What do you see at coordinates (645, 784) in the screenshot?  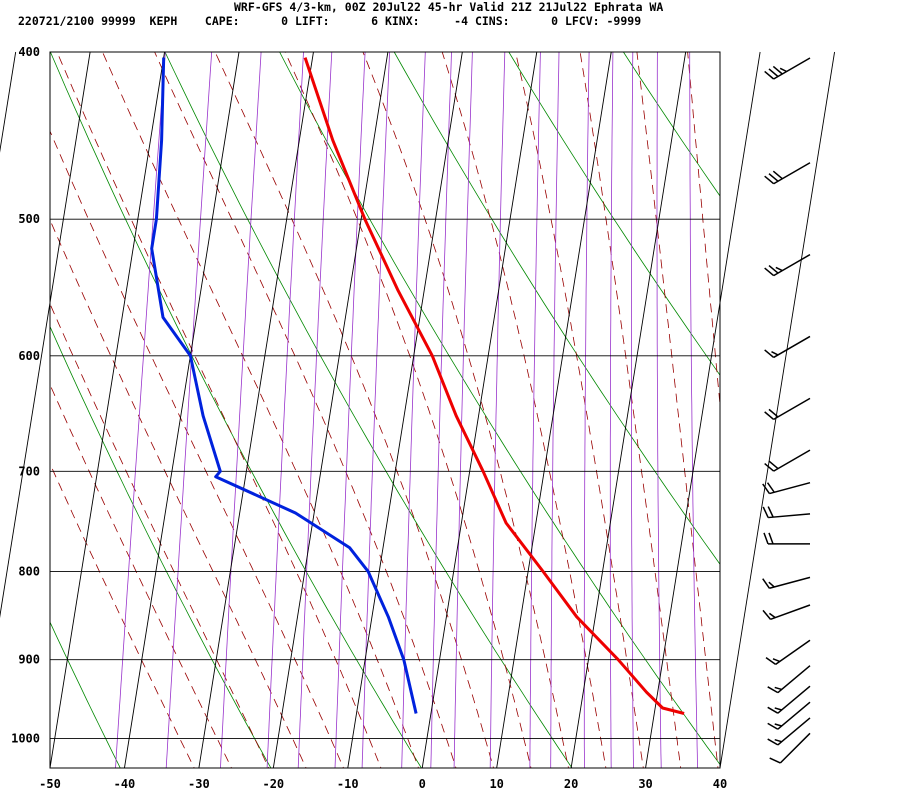 I see `x-tick-label: 30` at bounding box center [645, 784].